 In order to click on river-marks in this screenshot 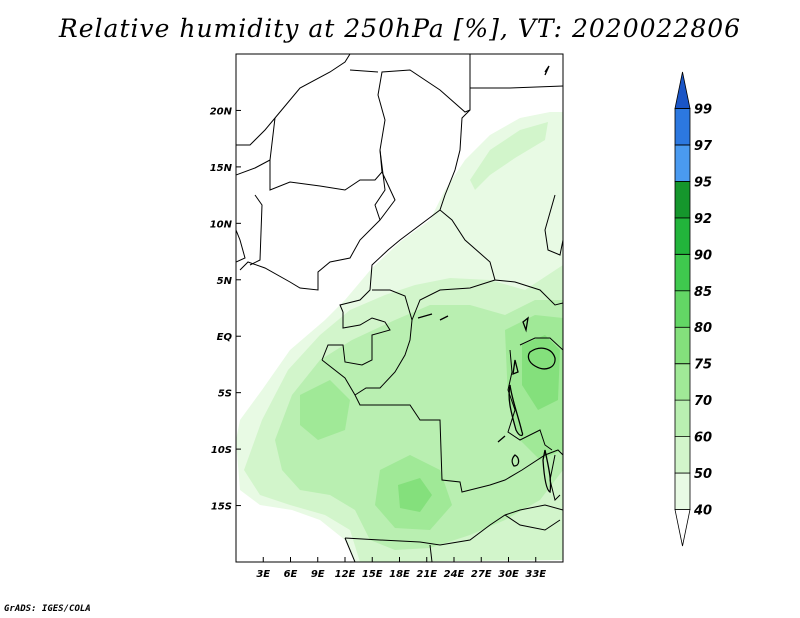, I will do `click(461, 378)`.